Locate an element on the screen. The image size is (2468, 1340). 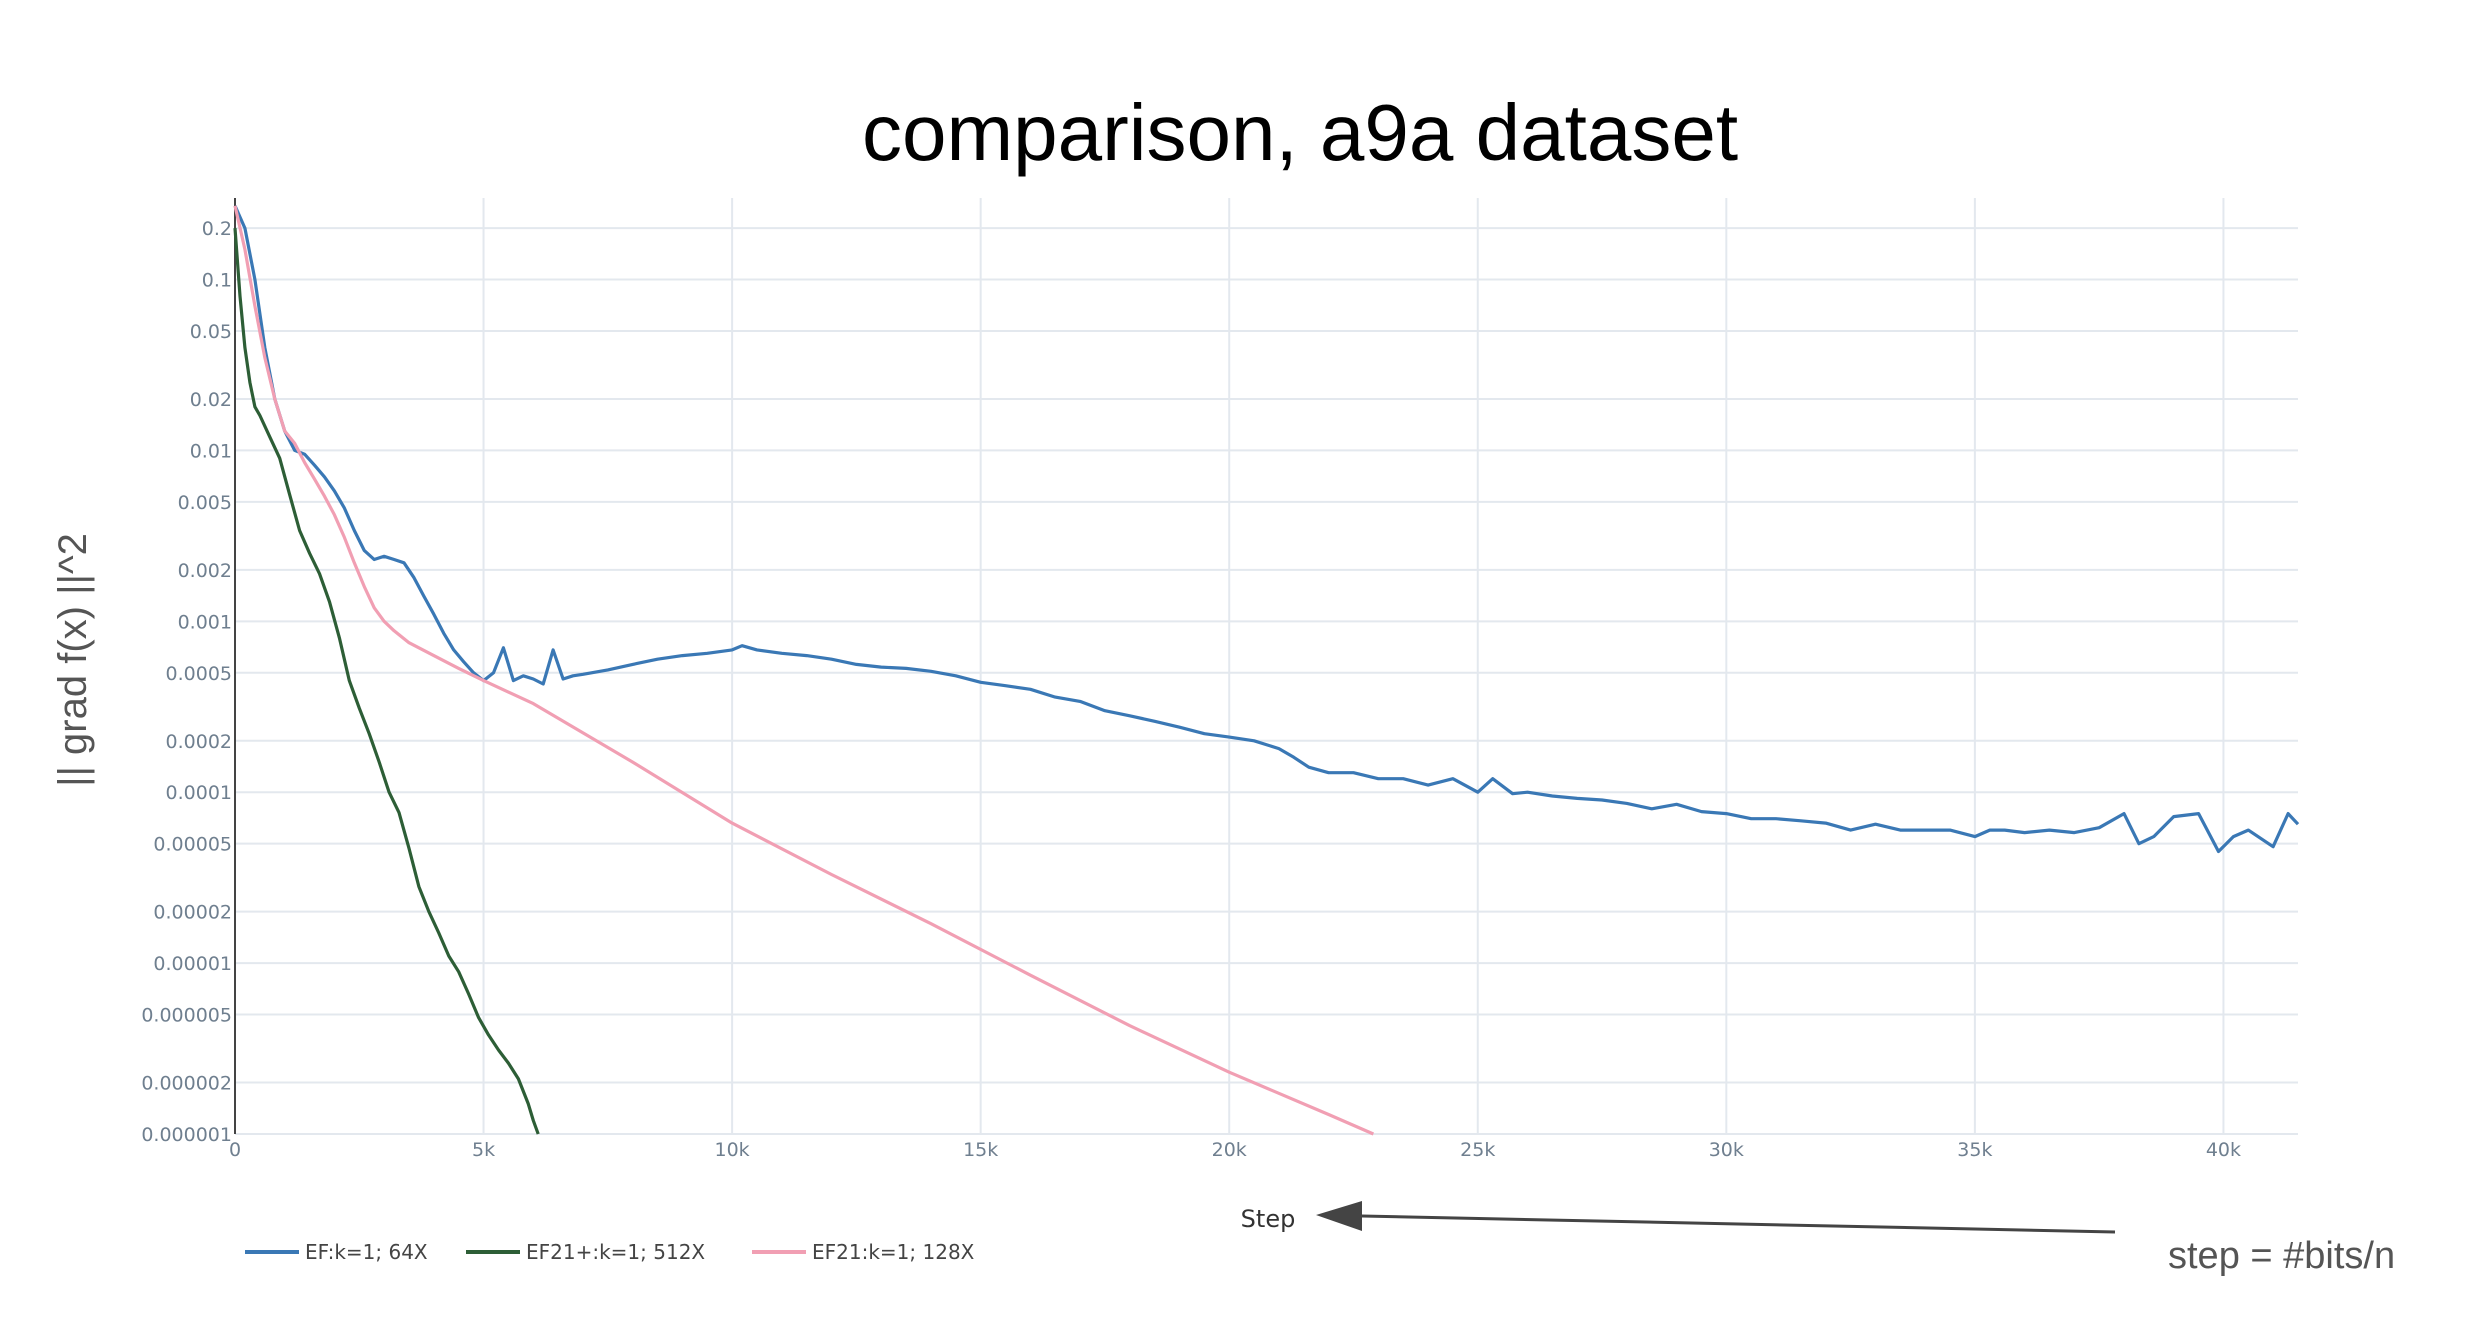
y-tick-label: 0.002 is located at coordinates (205, 571).